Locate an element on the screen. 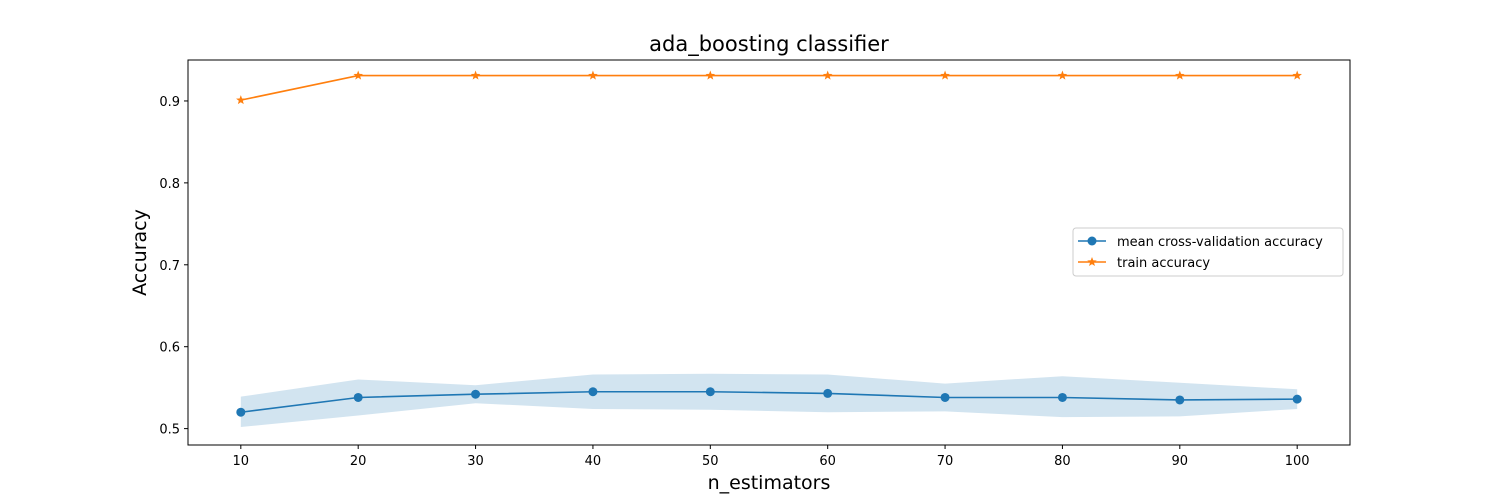 Image resolution: width=1500 pixels, height=500 pixels. y-axis-ticks: 0.5 0.6 0.7 0.8 0.9 is located at coordinates (173, 266).